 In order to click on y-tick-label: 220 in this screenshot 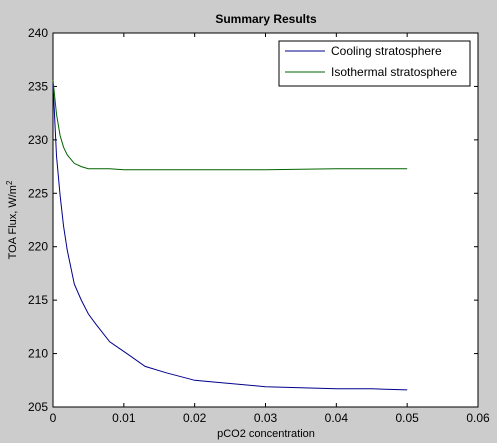, I will do `click(38, 247)`.